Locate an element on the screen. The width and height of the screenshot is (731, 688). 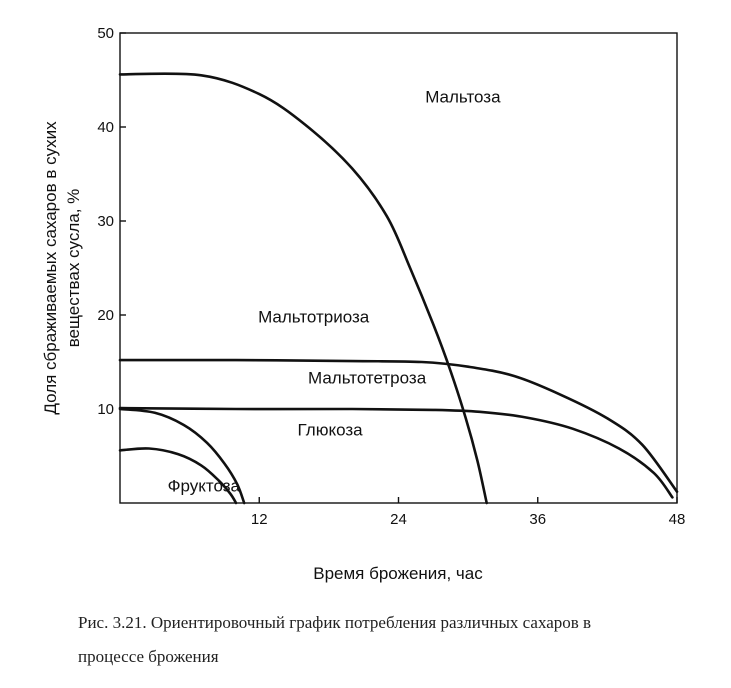
y-tick-label: 10 is located at coordinates (105, 409).